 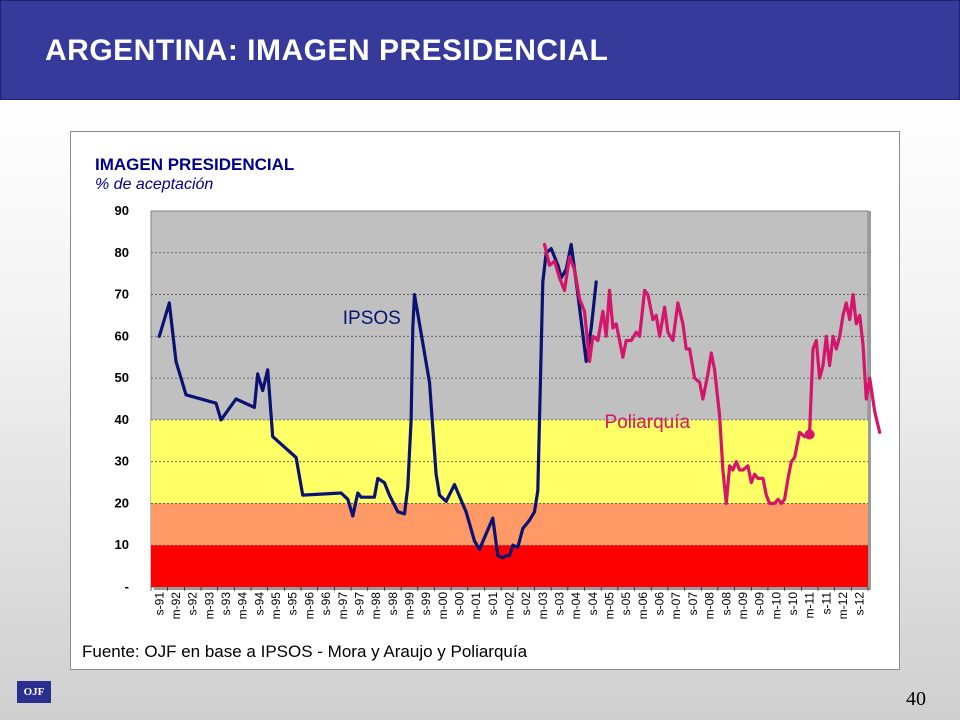 I want to click on x-tick-label: m-99, so click(x=409, y=606).